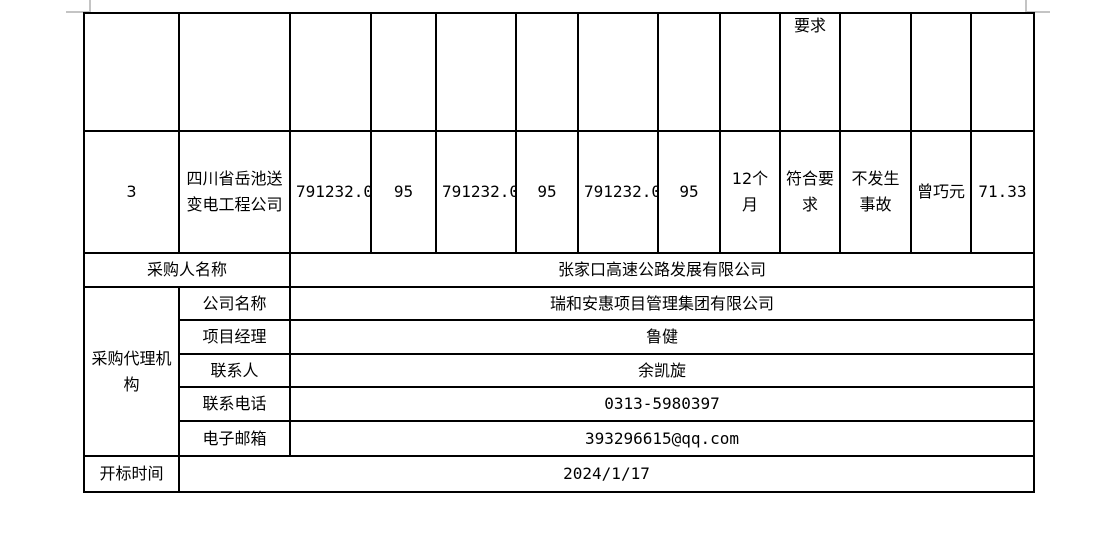 This screenshot has height=538, width=1114. I want to click on cell-safety-commitment: 不发生事故, so click(875, 192).